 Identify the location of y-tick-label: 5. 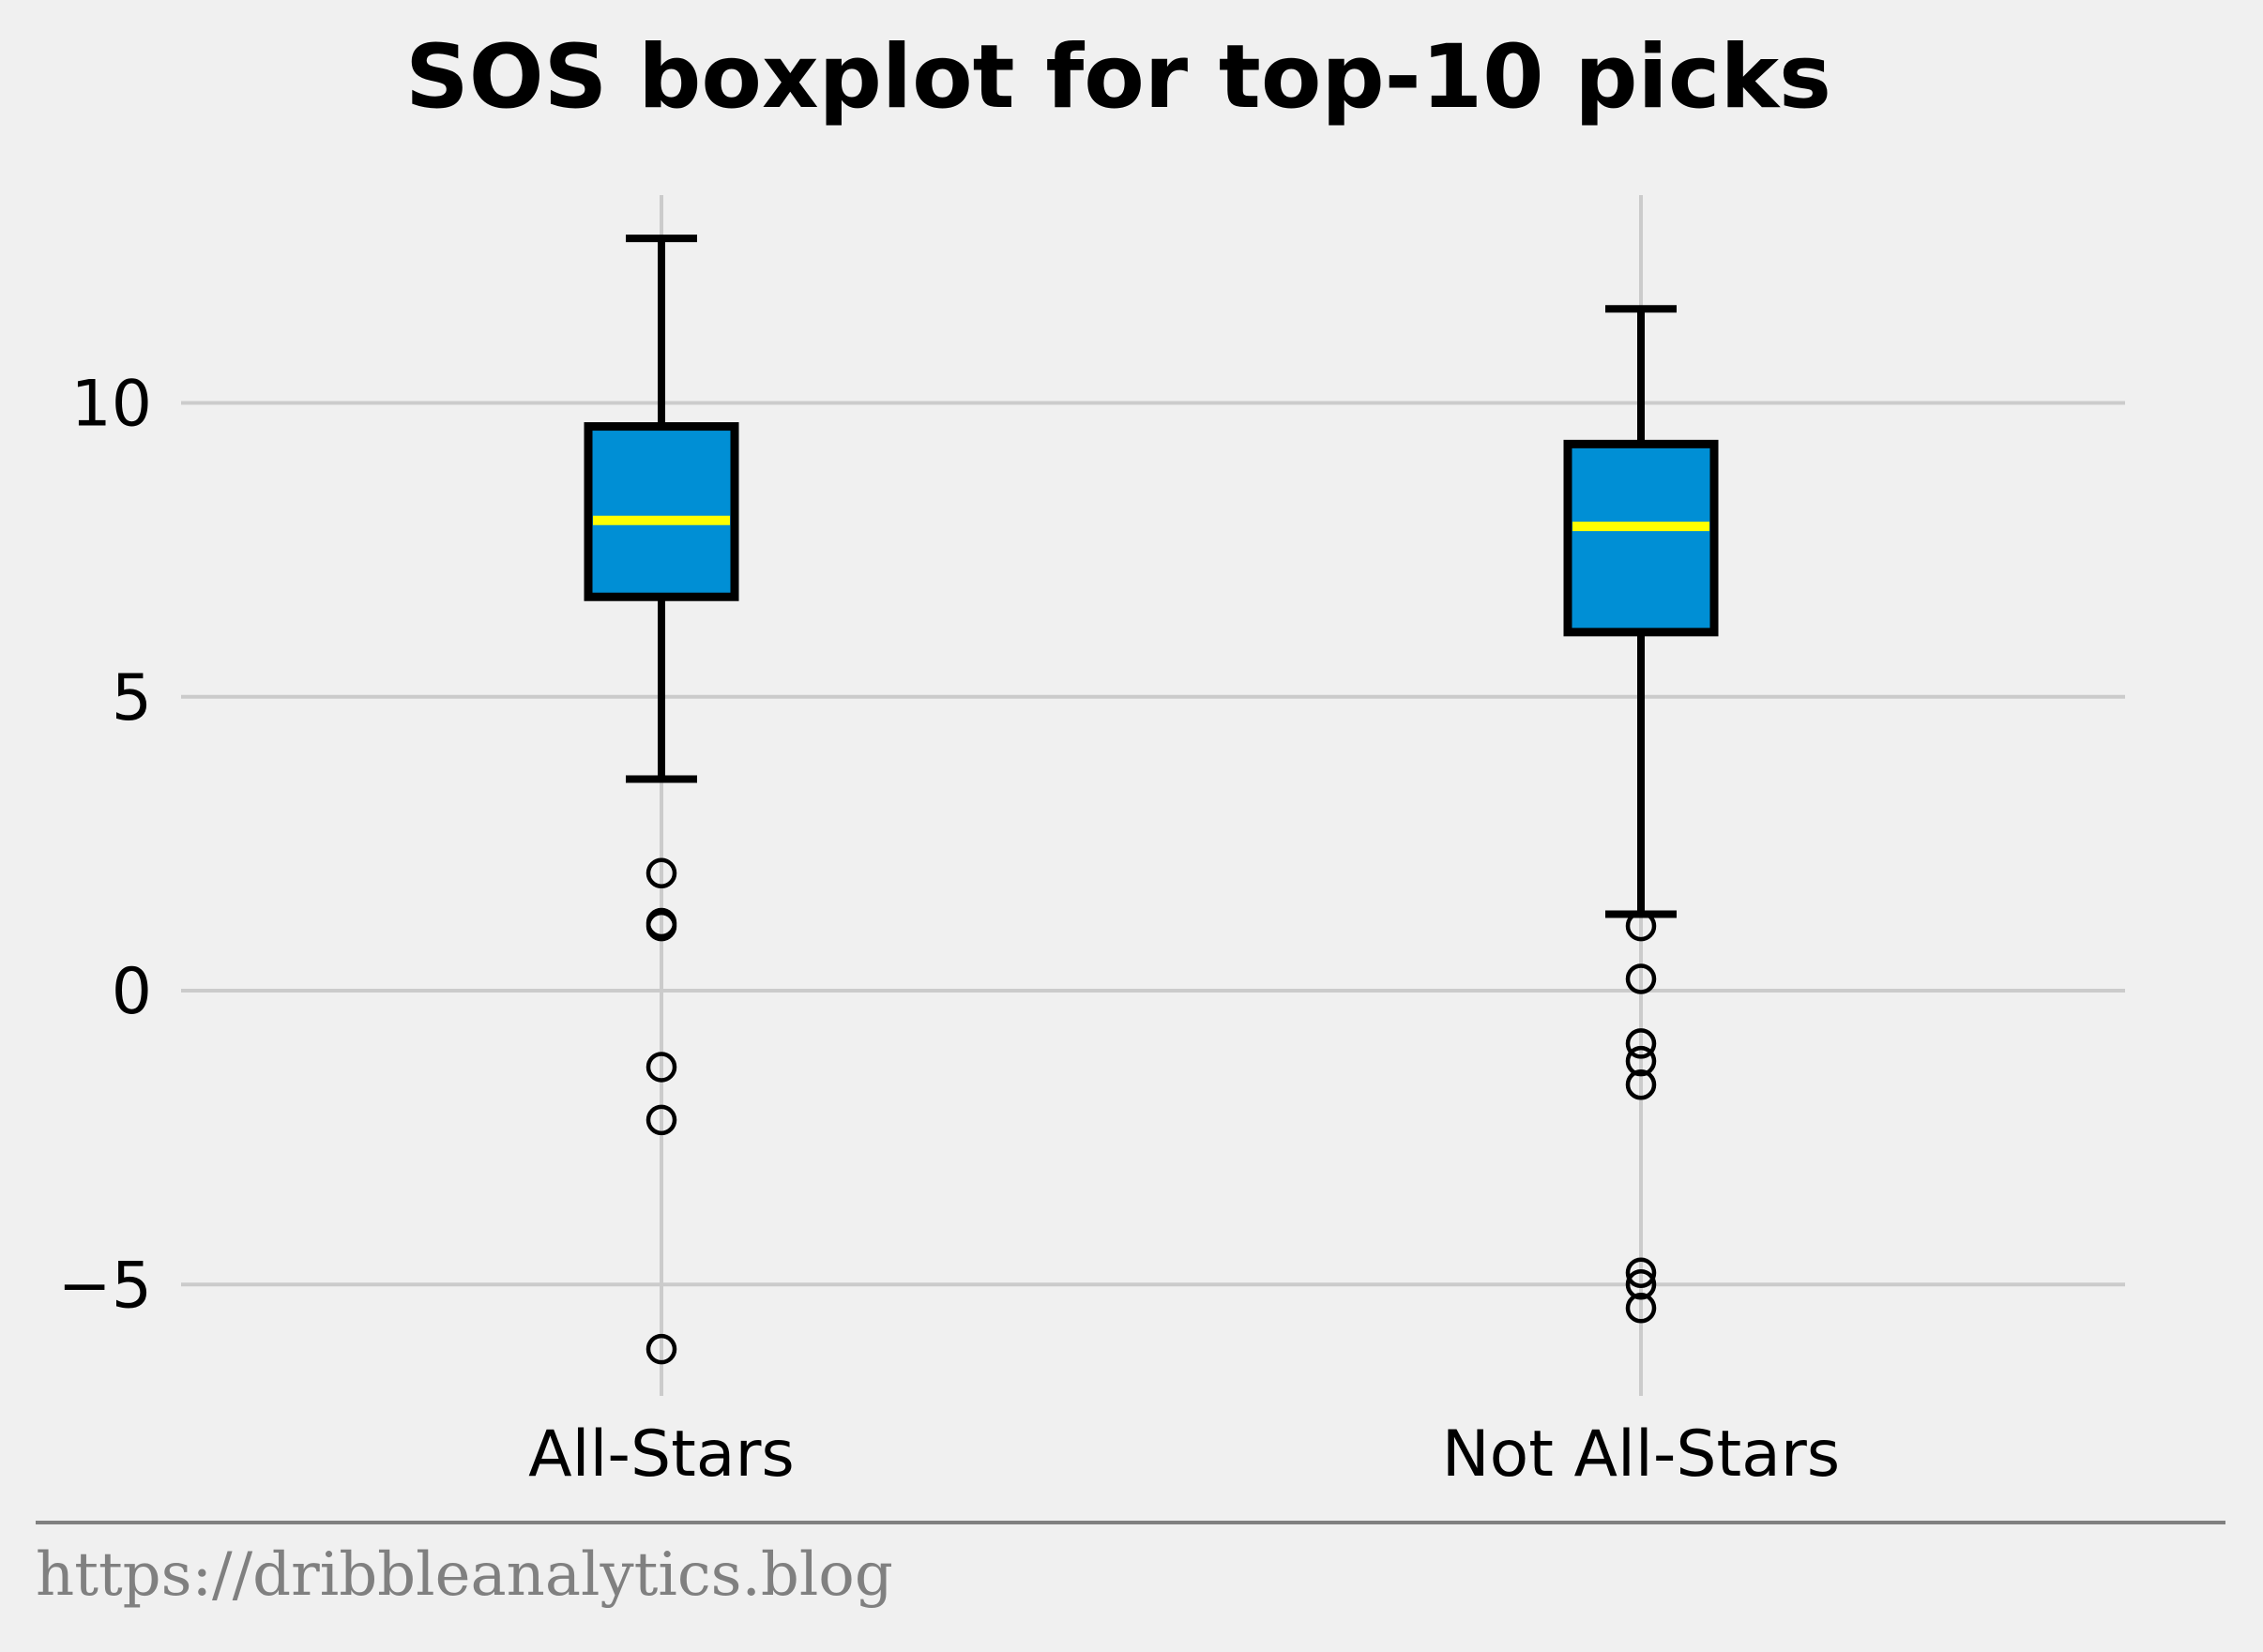
(132, 698).